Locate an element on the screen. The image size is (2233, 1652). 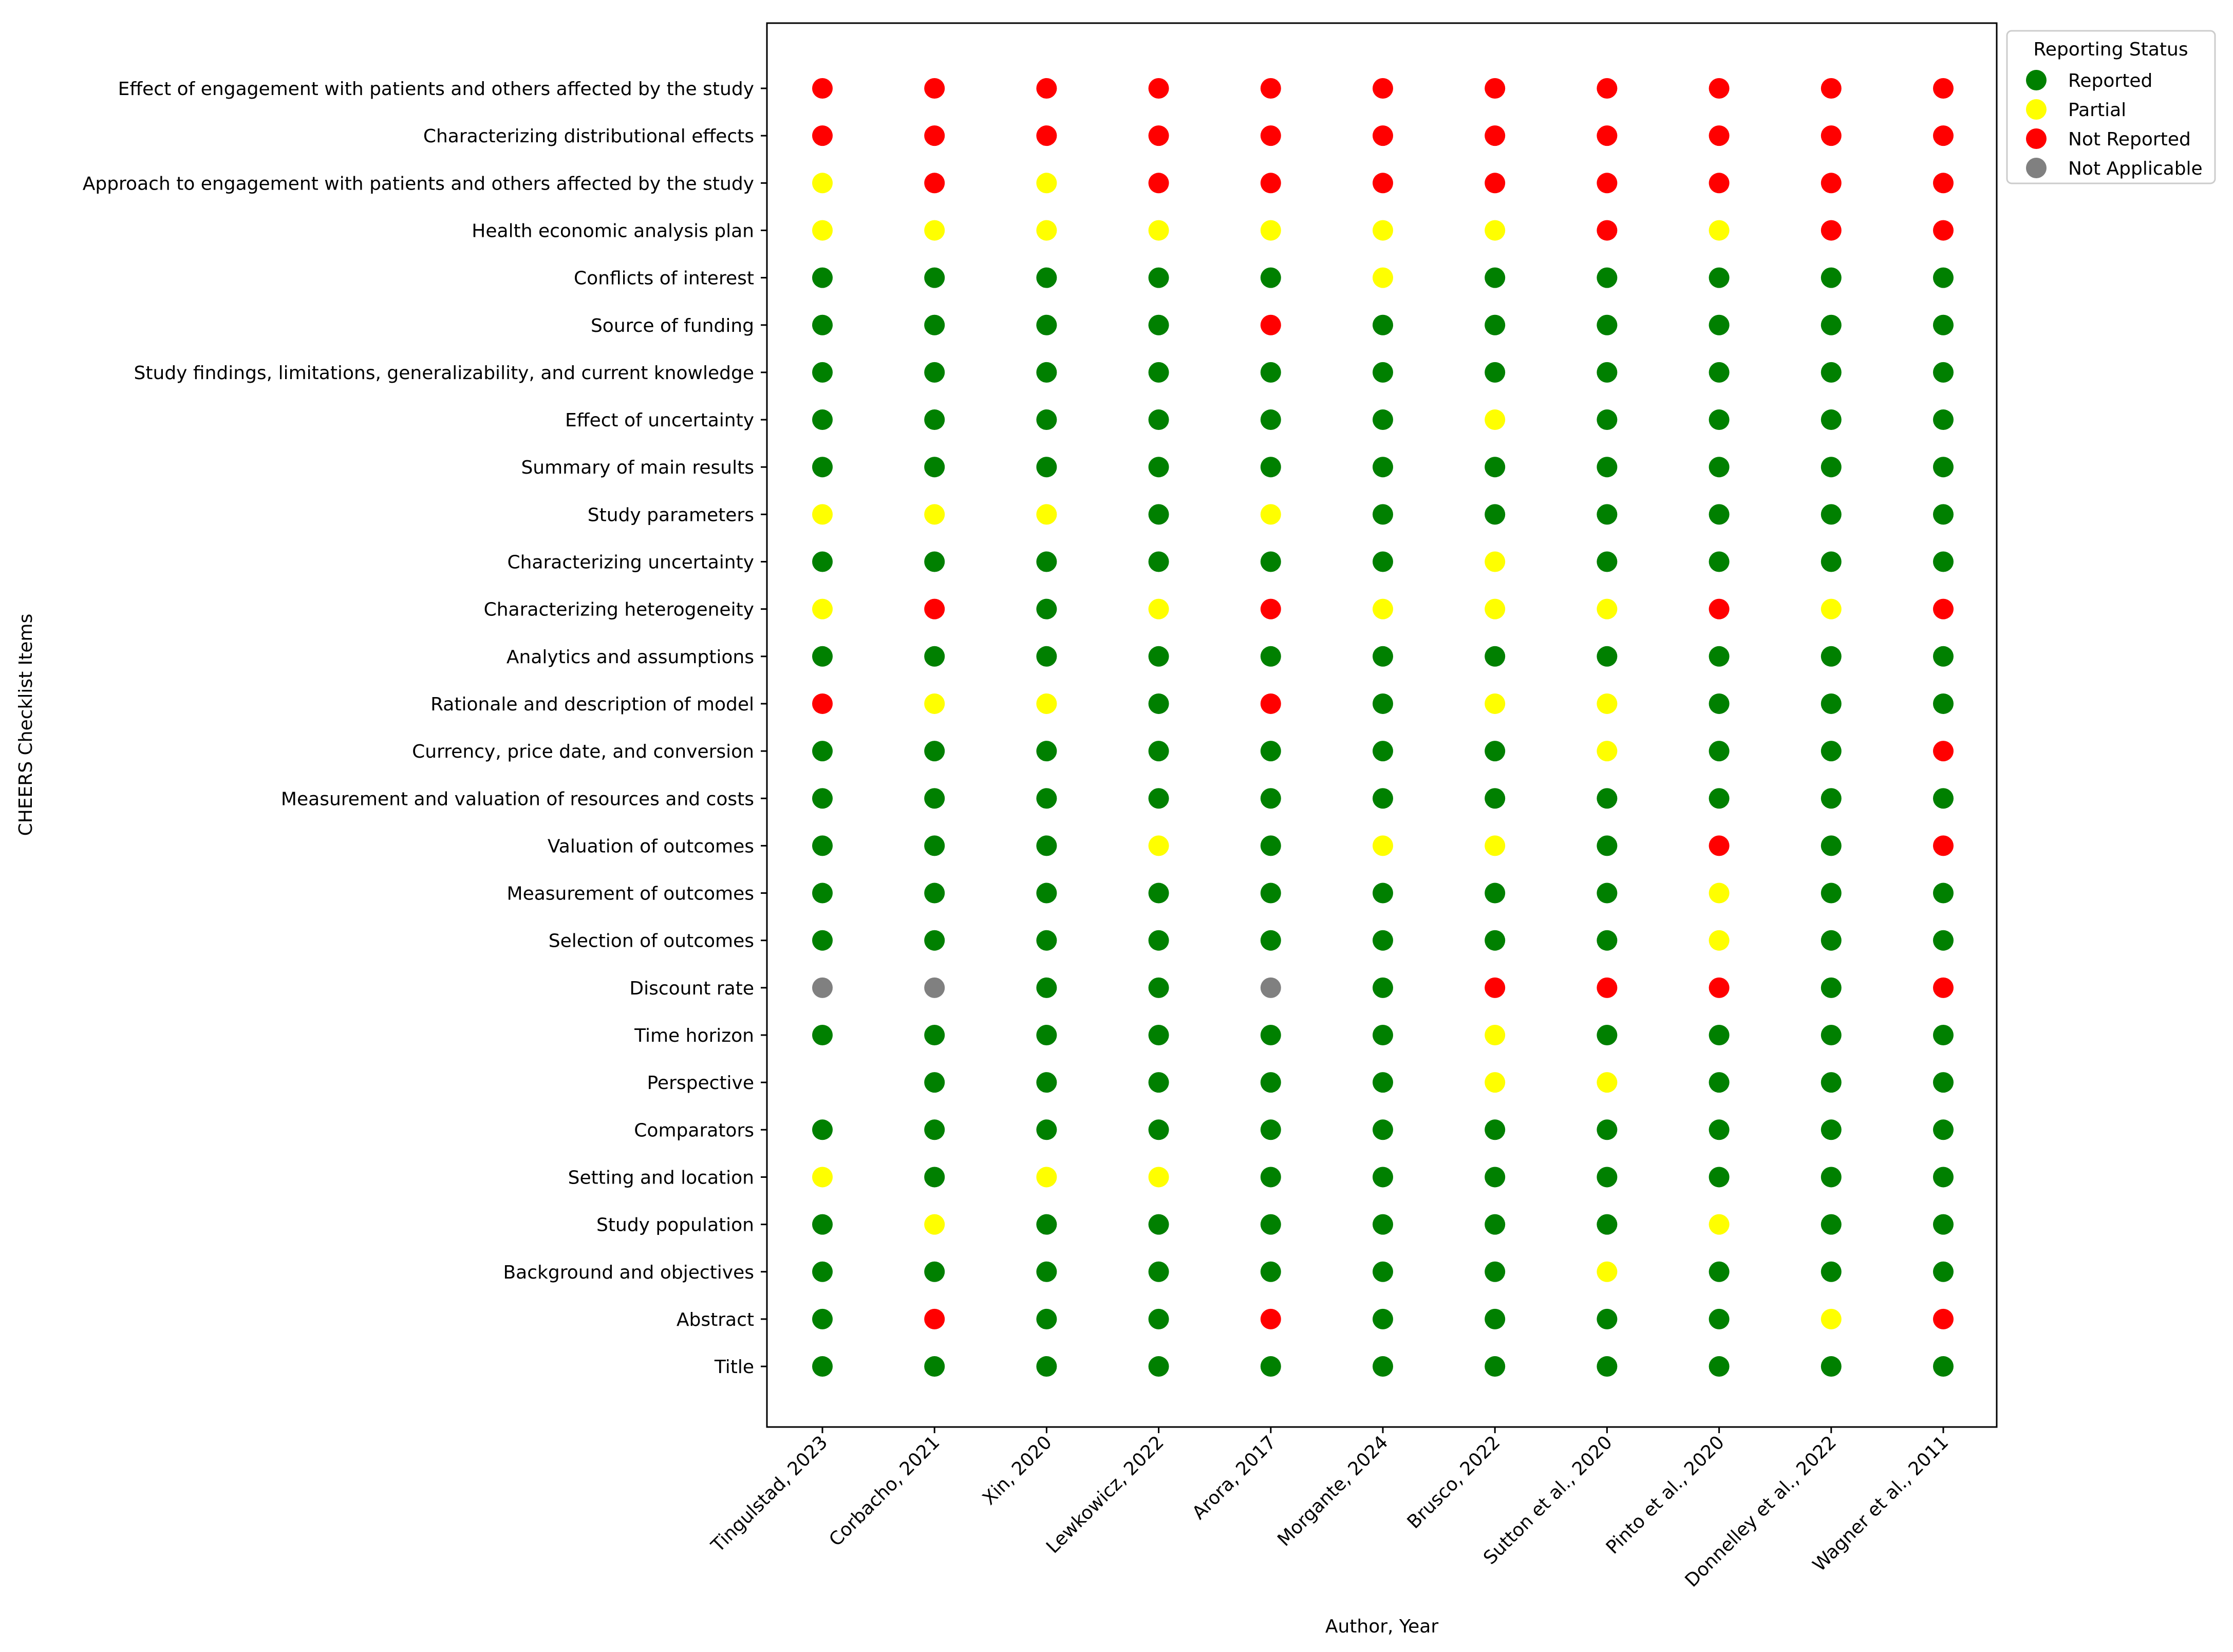
y-tick-label: Background and objectives is located at coordinates (628, 1272).